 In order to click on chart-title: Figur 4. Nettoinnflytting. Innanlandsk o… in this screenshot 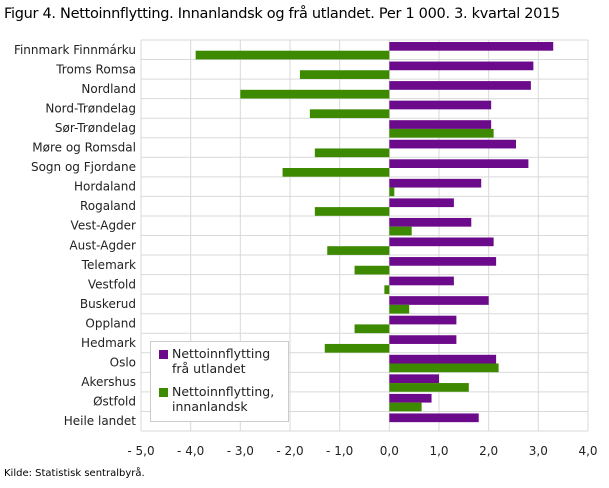, I will do `click(282, 14)`.